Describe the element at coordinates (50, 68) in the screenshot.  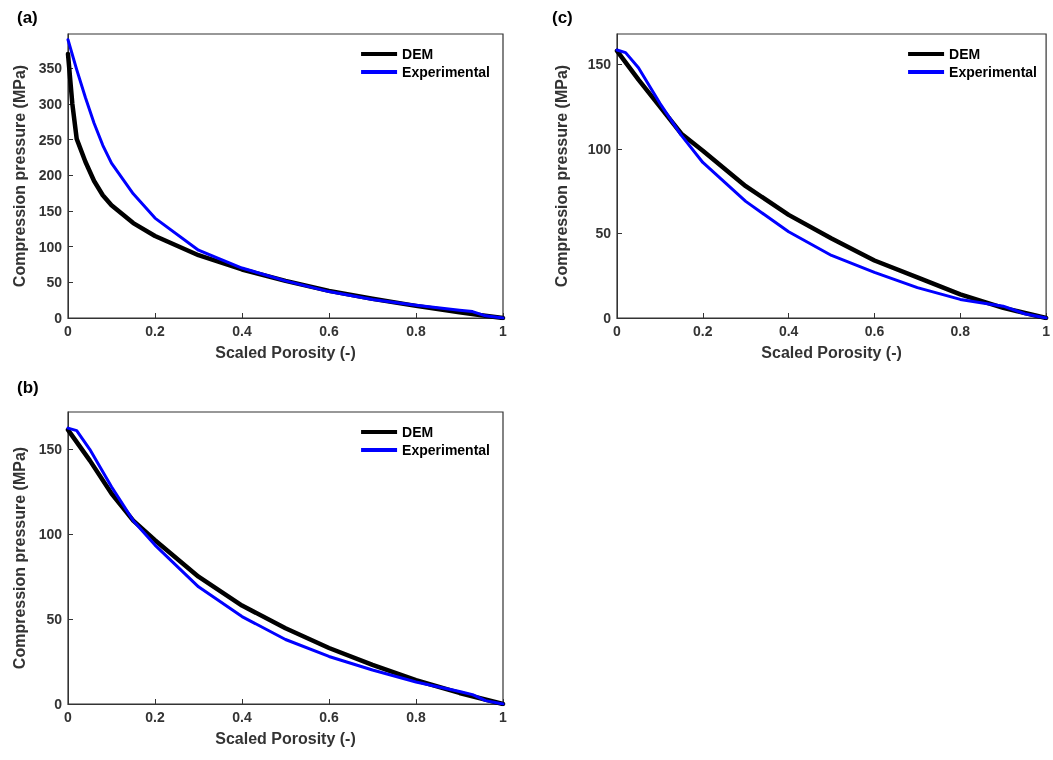
I see `y-tick-label: 350` at that location.